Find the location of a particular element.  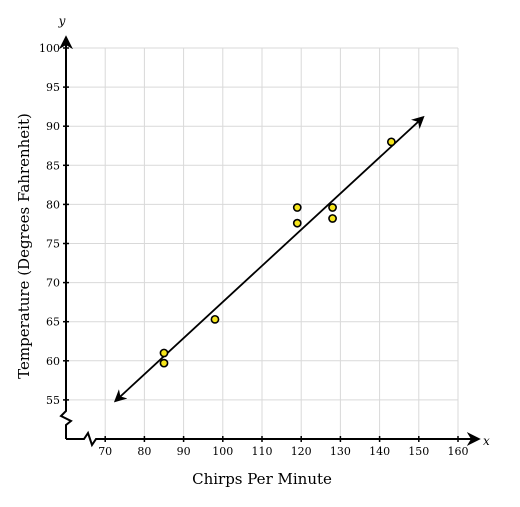

y-tick-label: 75 is located at coordinates (53, 244).